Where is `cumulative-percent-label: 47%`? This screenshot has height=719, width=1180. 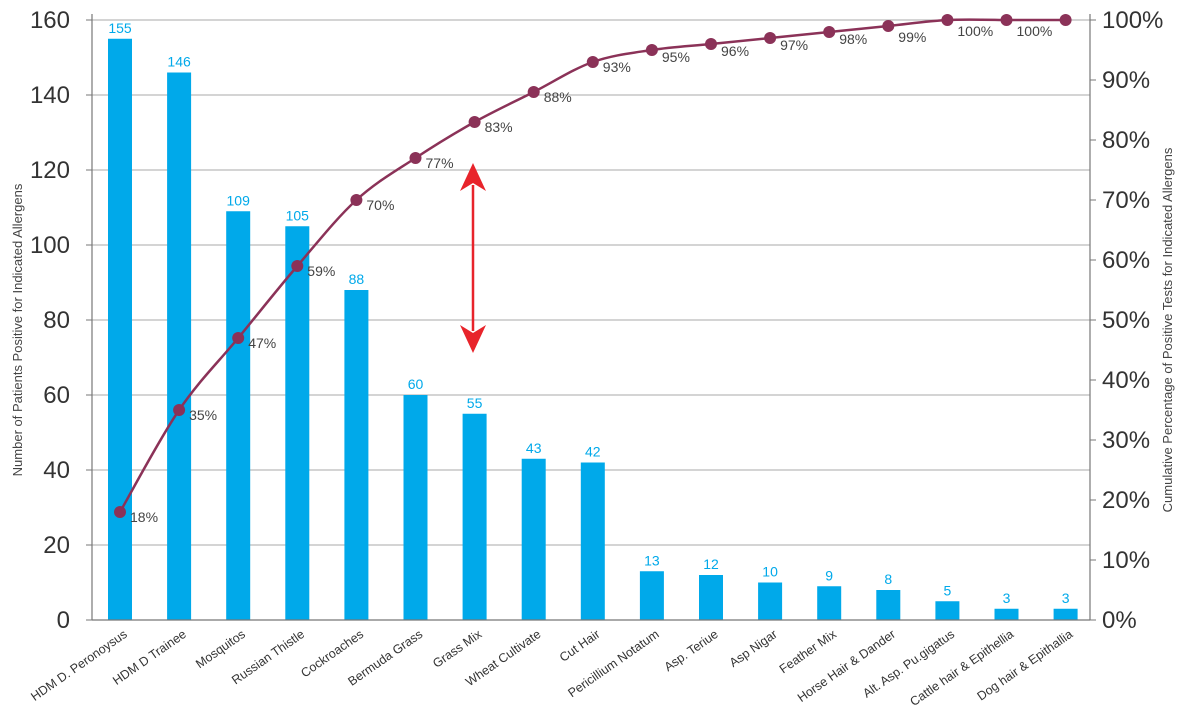
cumulative-percent-label: 47% is located at coordinates (262, 343).